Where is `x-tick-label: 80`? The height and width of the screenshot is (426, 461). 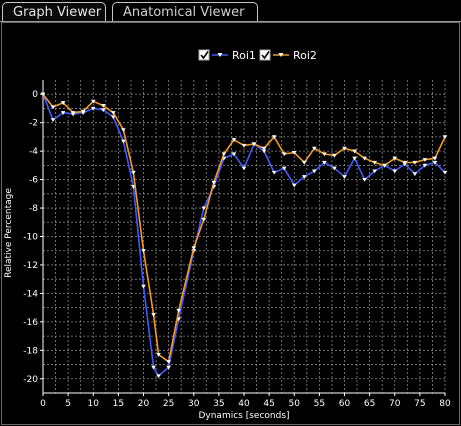
x-tick-label: 80 is located at coordinates (445, 404).